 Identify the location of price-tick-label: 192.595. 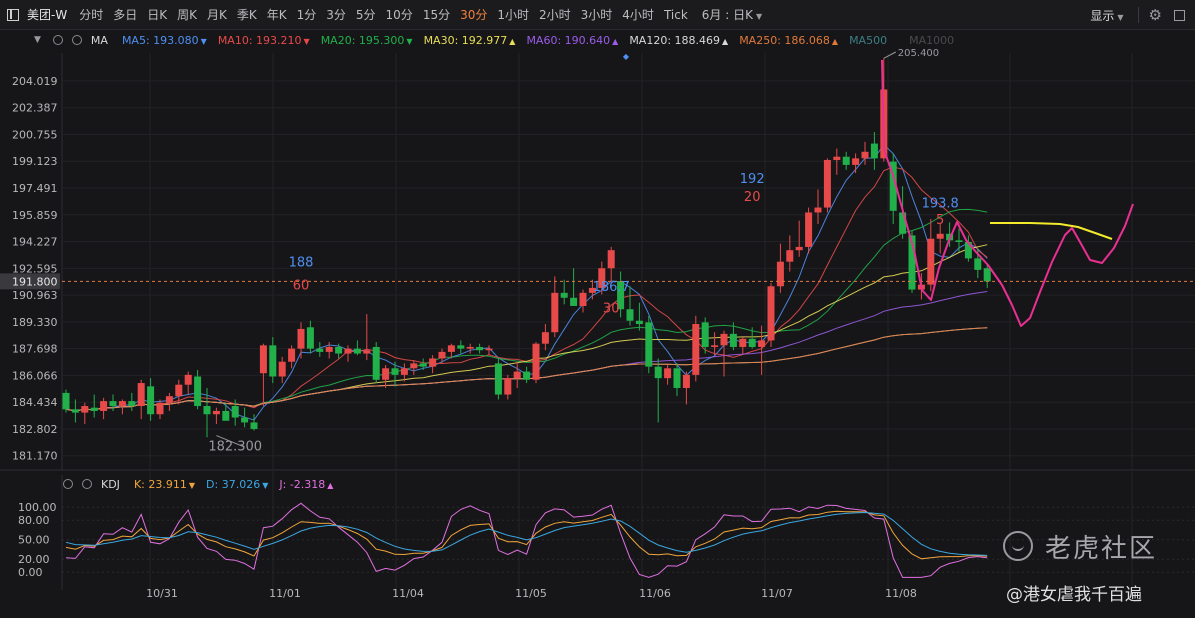
(35, 268).